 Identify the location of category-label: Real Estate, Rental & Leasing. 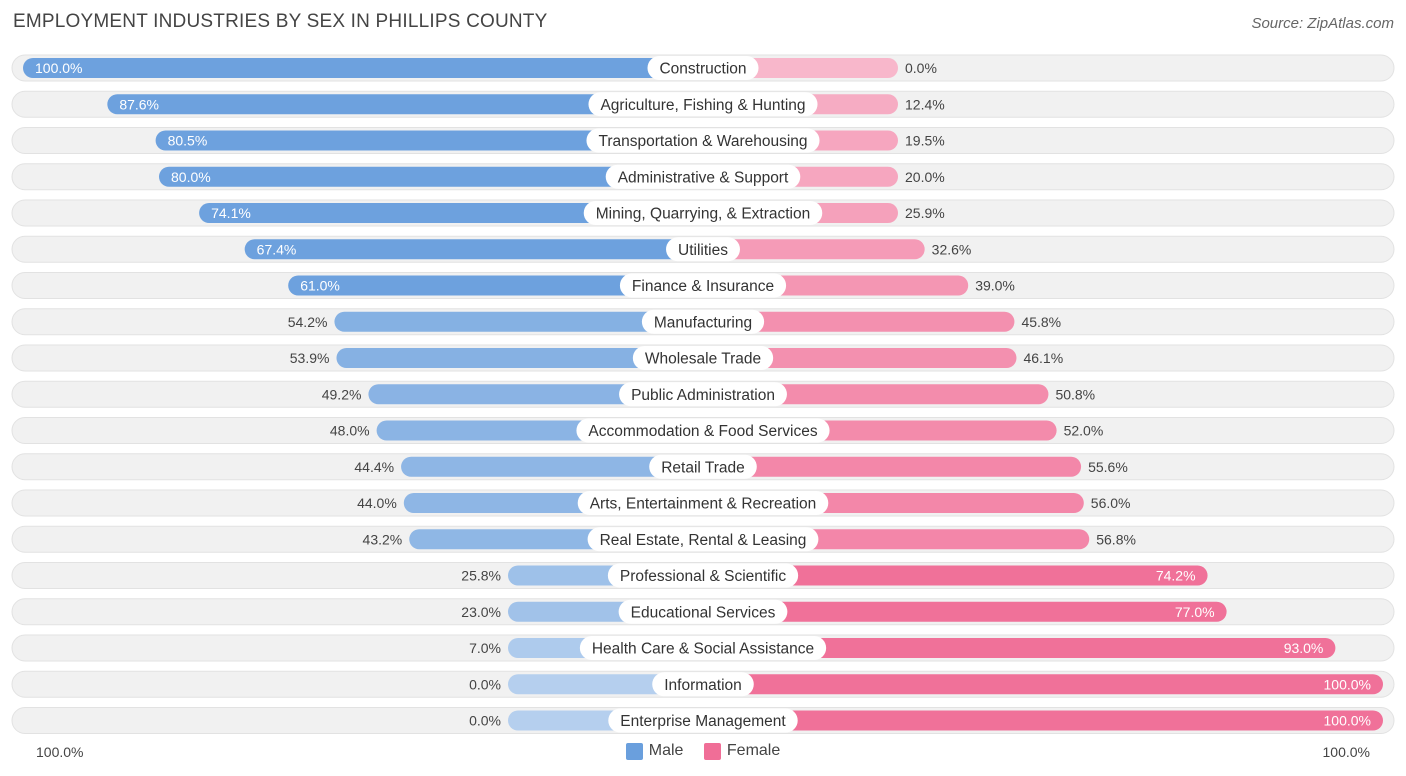
(703, 540).